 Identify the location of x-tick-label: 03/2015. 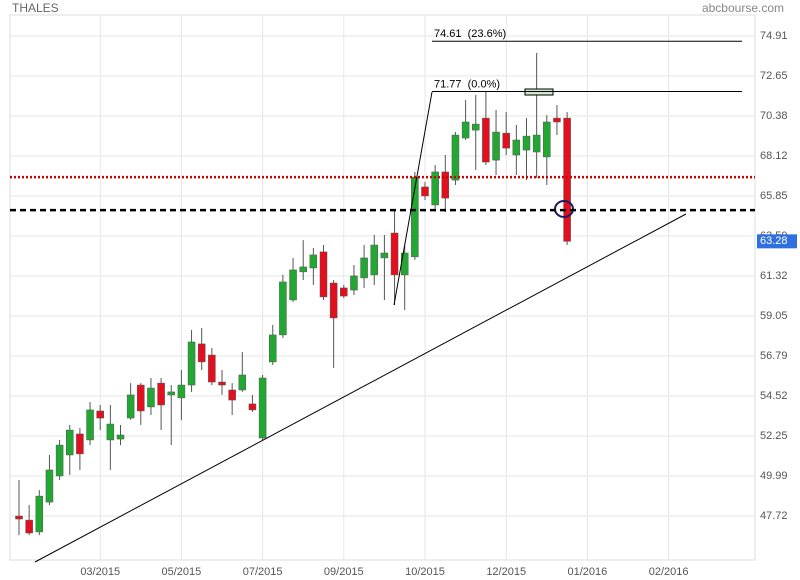
(100, 572).